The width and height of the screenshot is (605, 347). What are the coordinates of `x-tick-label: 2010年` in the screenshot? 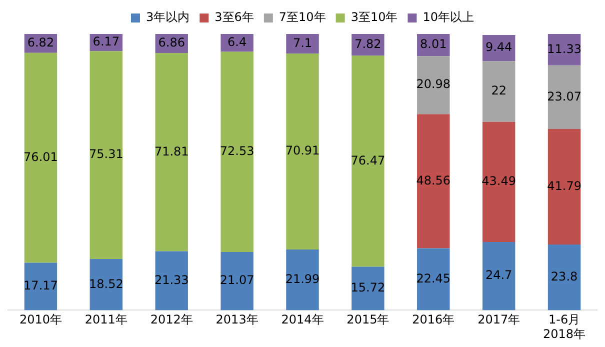 It's located at (40, 319).